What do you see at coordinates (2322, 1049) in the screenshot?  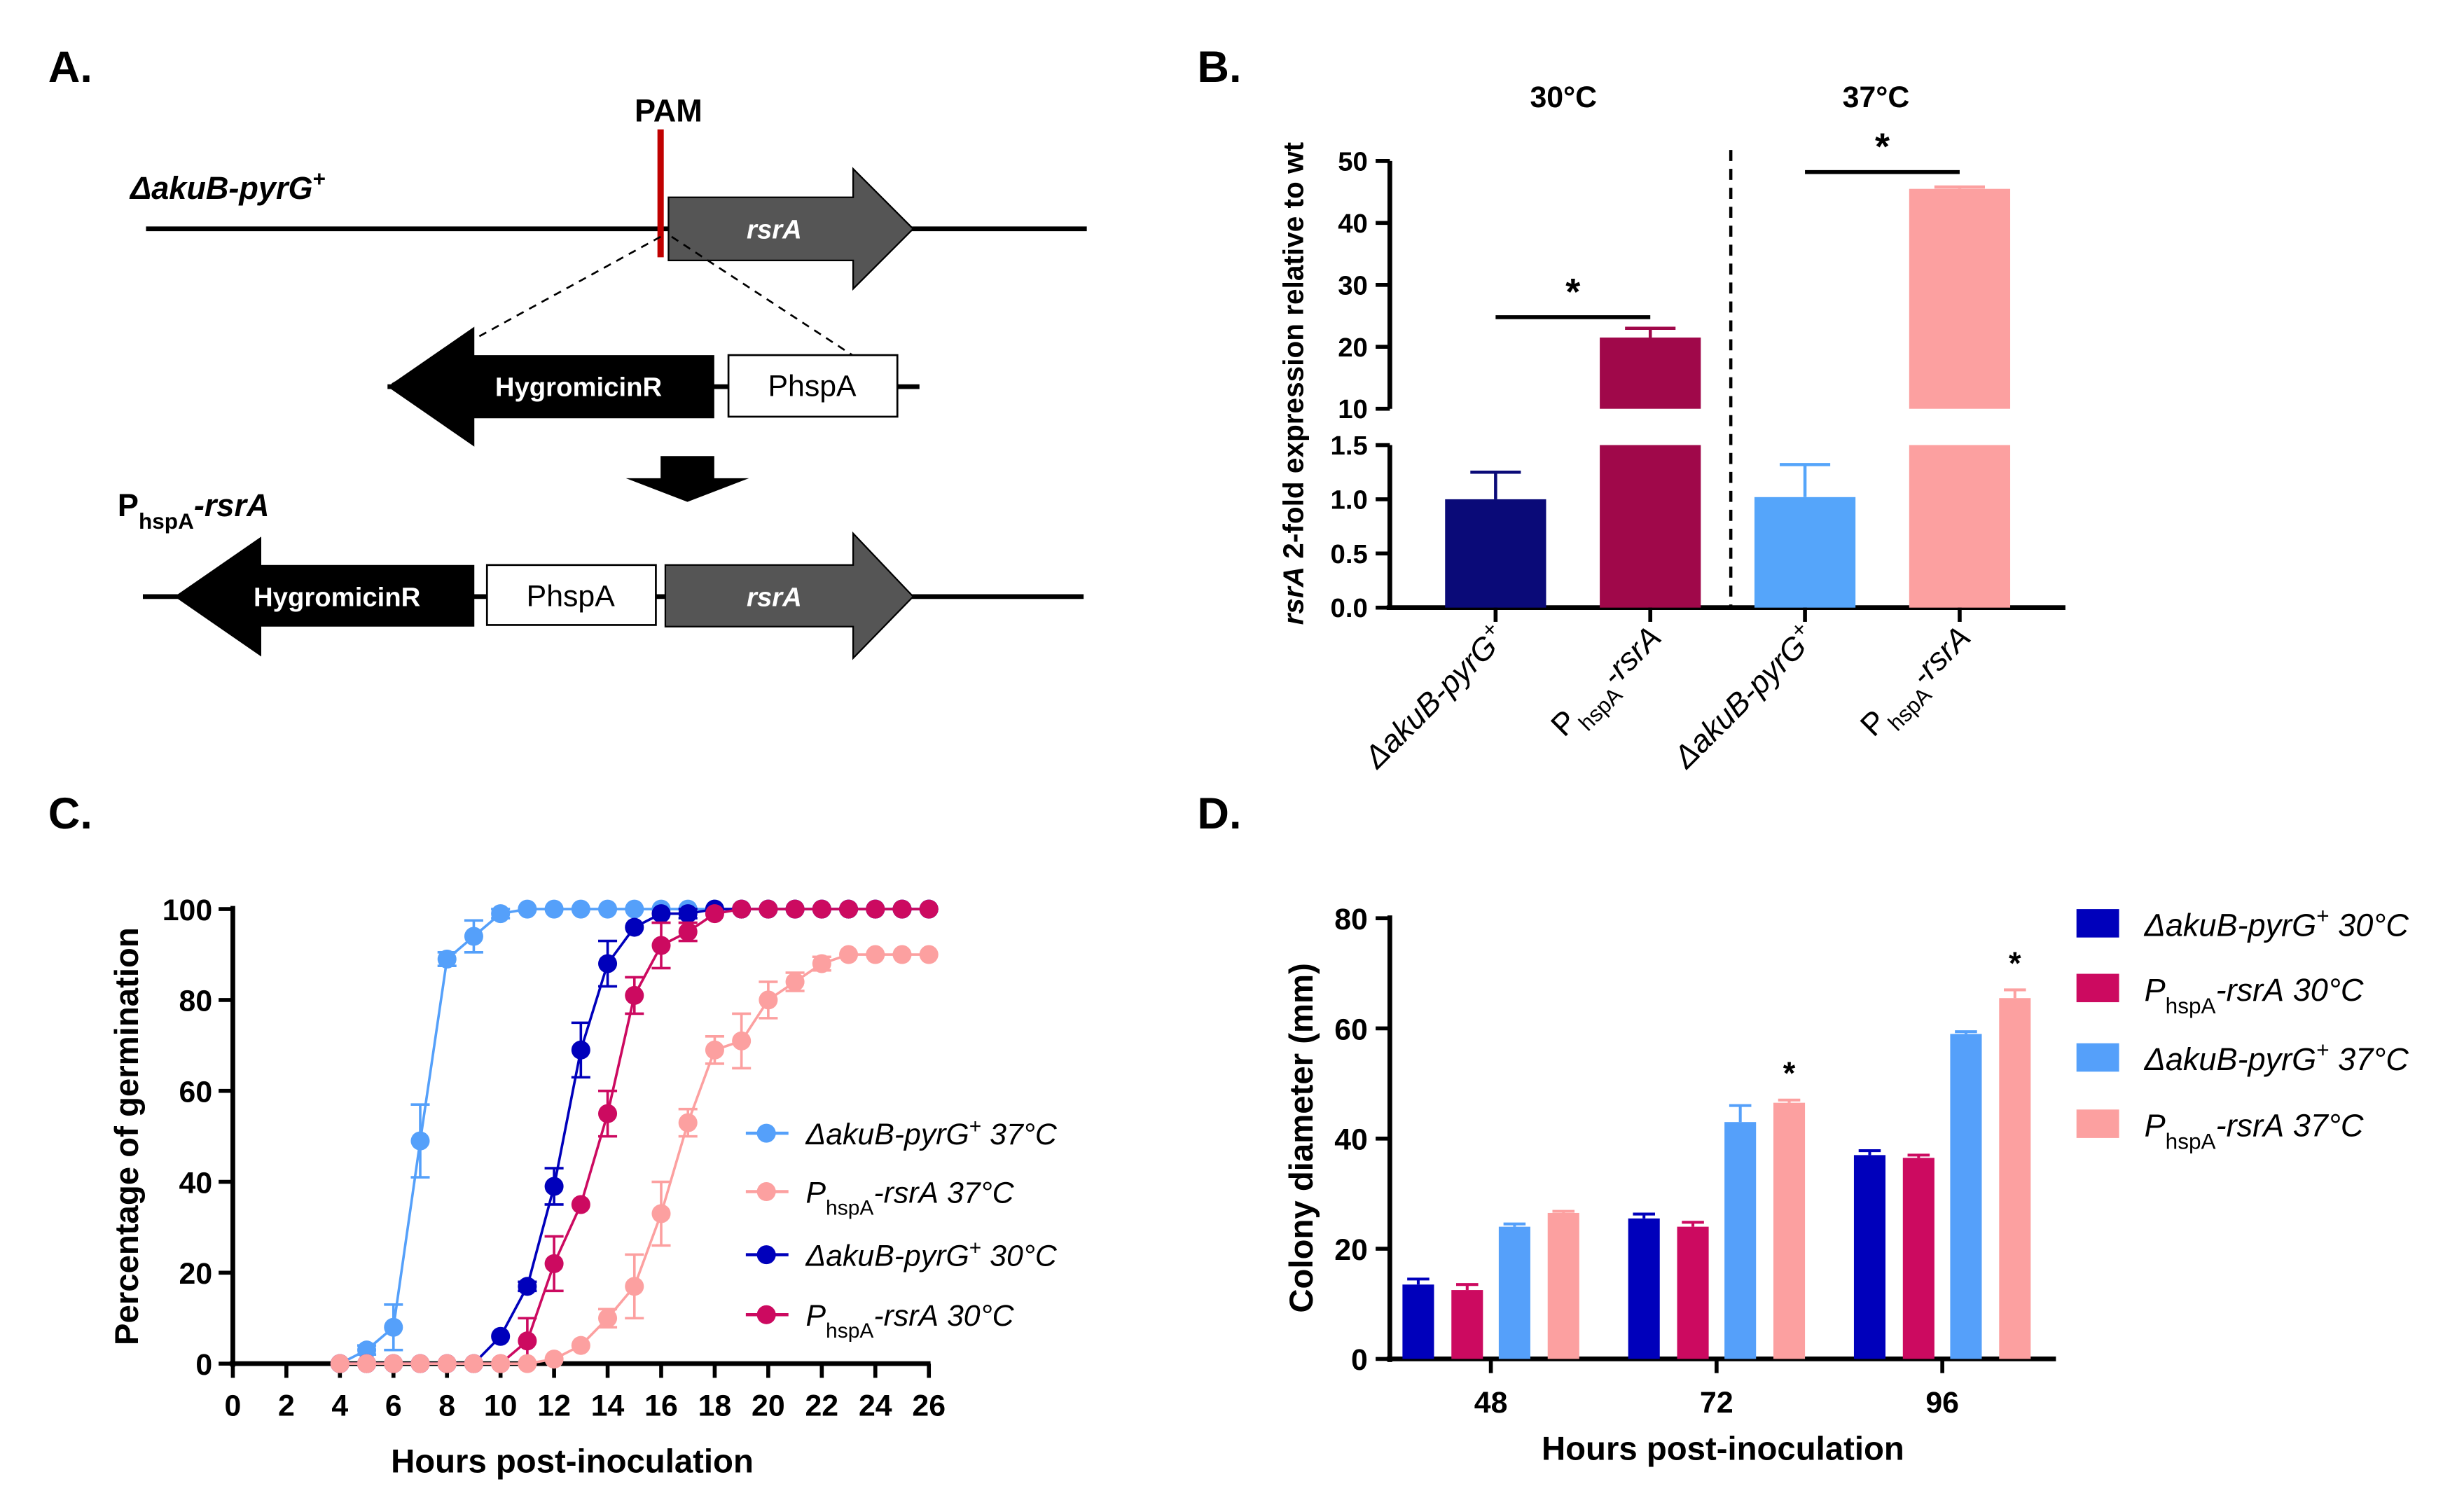 I see `d-legend-label-sup: +` at bounding box center [2322, 1049].